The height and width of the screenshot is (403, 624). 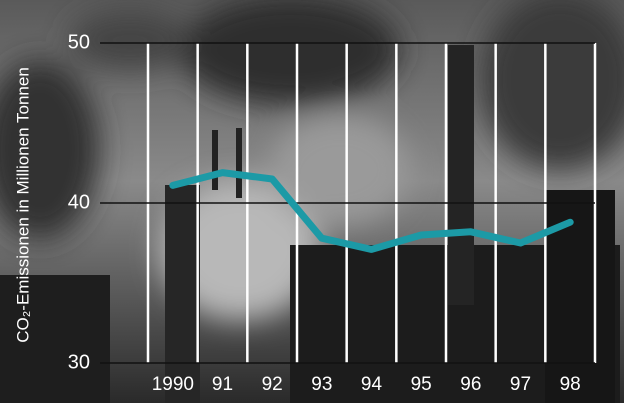 I want to click on y-tick-label: 30, so click(x=79, y=362).